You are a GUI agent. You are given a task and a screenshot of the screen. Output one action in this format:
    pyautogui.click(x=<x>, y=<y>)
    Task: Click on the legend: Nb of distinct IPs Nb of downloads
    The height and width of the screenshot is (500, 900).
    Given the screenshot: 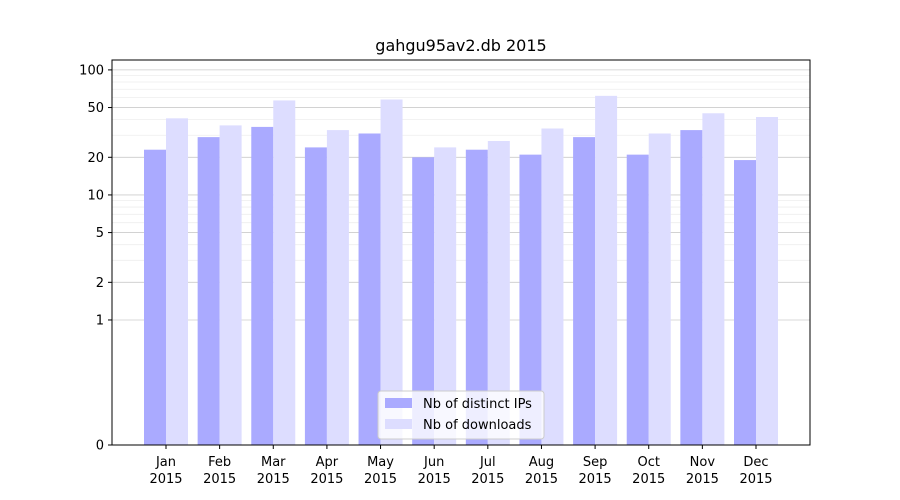 What is the action you would take?
    pyautogui.click(x=461, y=415)
    